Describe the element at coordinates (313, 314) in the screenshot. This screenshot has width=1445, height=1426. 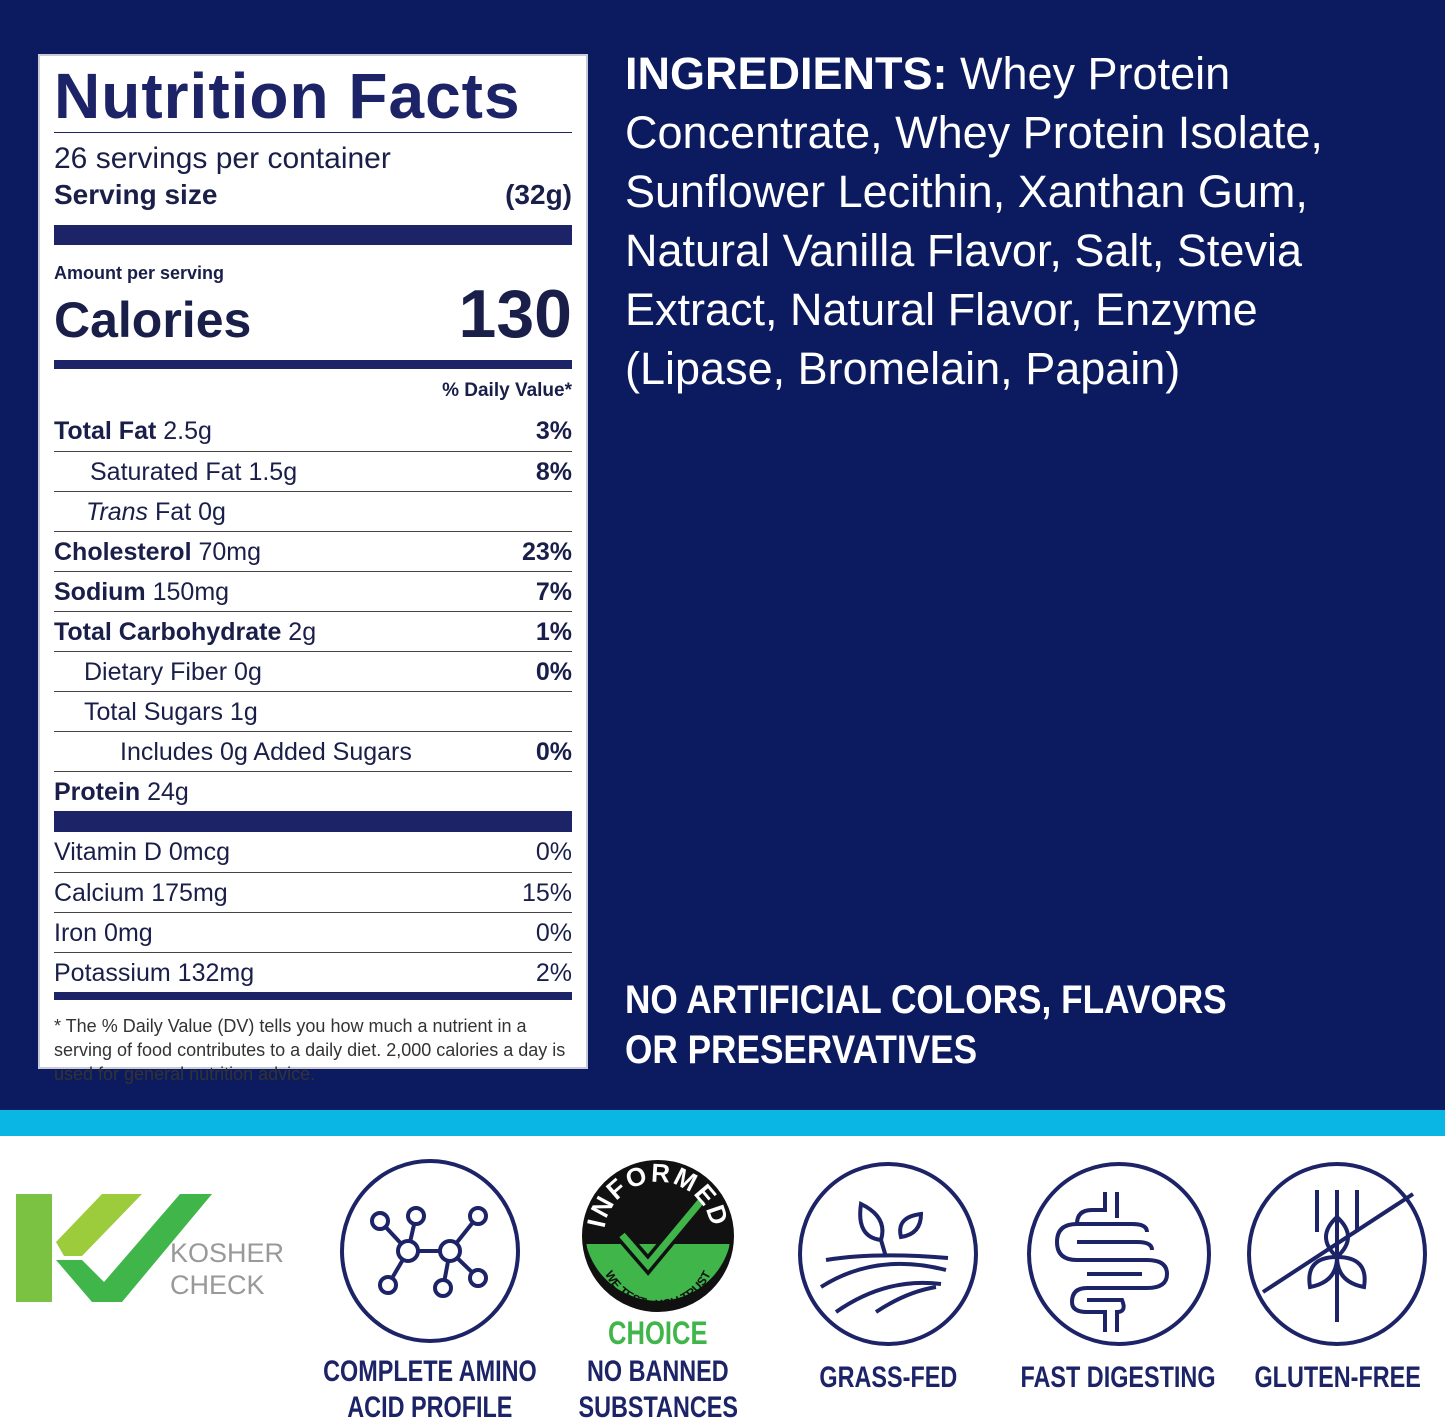
I see `calories-row: Calories 130` at that location.